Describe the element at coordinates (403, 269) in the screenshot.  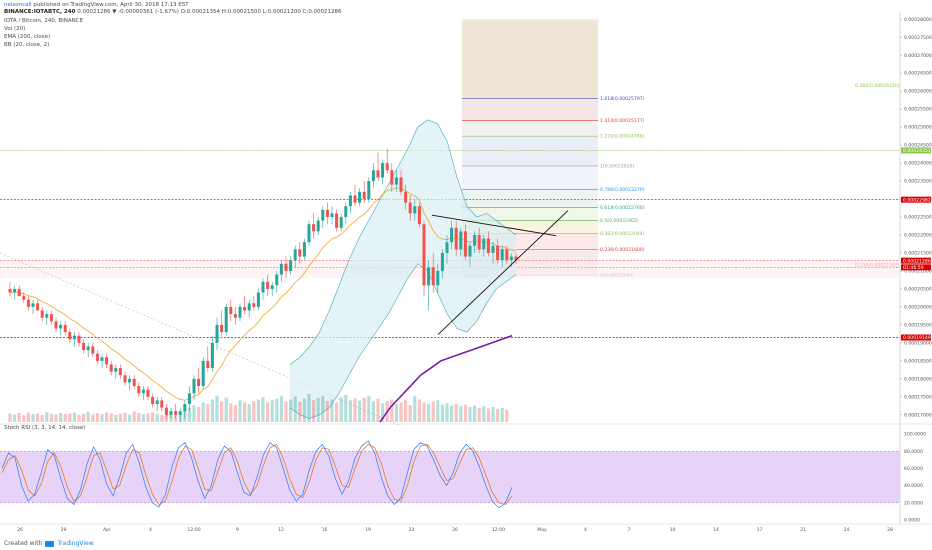
I see `bollinger-band-fill` at that location.